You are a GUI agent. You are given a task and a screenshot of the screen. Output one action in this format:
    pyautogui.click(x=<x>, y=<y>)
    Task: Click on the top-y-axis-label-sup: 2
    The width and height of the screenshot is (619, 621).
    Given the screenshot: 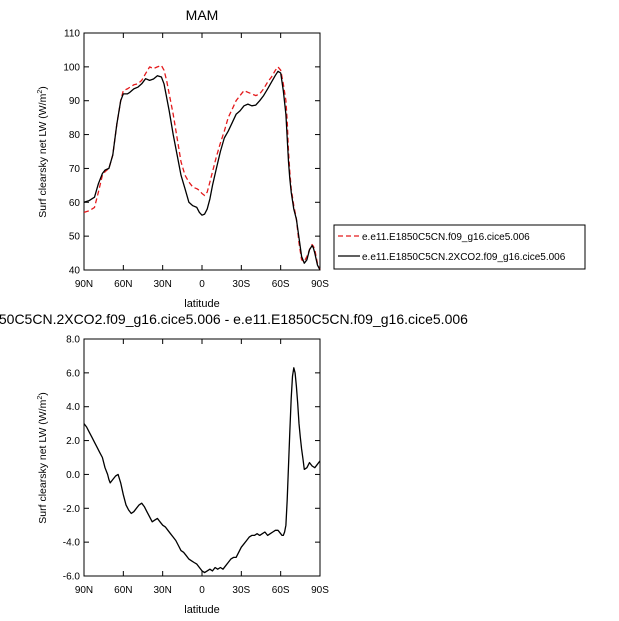 What is the action you would take?
    pyautogui.click(x=40, y=92)
    